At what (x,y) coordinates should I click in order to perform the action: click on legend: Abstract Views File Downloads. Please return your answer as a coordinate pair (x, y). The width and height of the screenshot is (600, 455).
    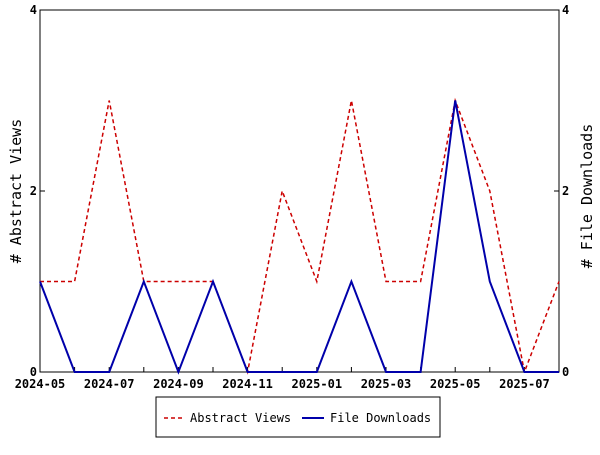
    Looking at the image, I should click on (298, 417).